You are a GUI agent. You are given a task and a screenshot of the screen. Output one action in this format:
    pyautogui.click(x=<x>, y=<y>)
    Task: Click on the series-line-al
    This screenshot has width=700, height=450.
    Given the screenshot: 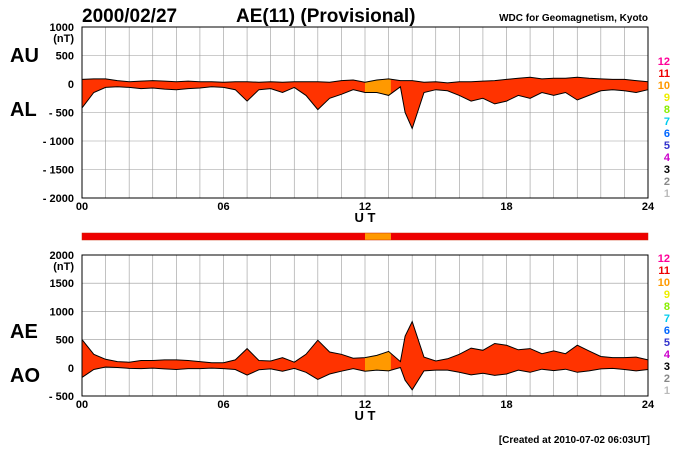 What is the action you would take?
    pyautogui.click(x=365, y=107)
    